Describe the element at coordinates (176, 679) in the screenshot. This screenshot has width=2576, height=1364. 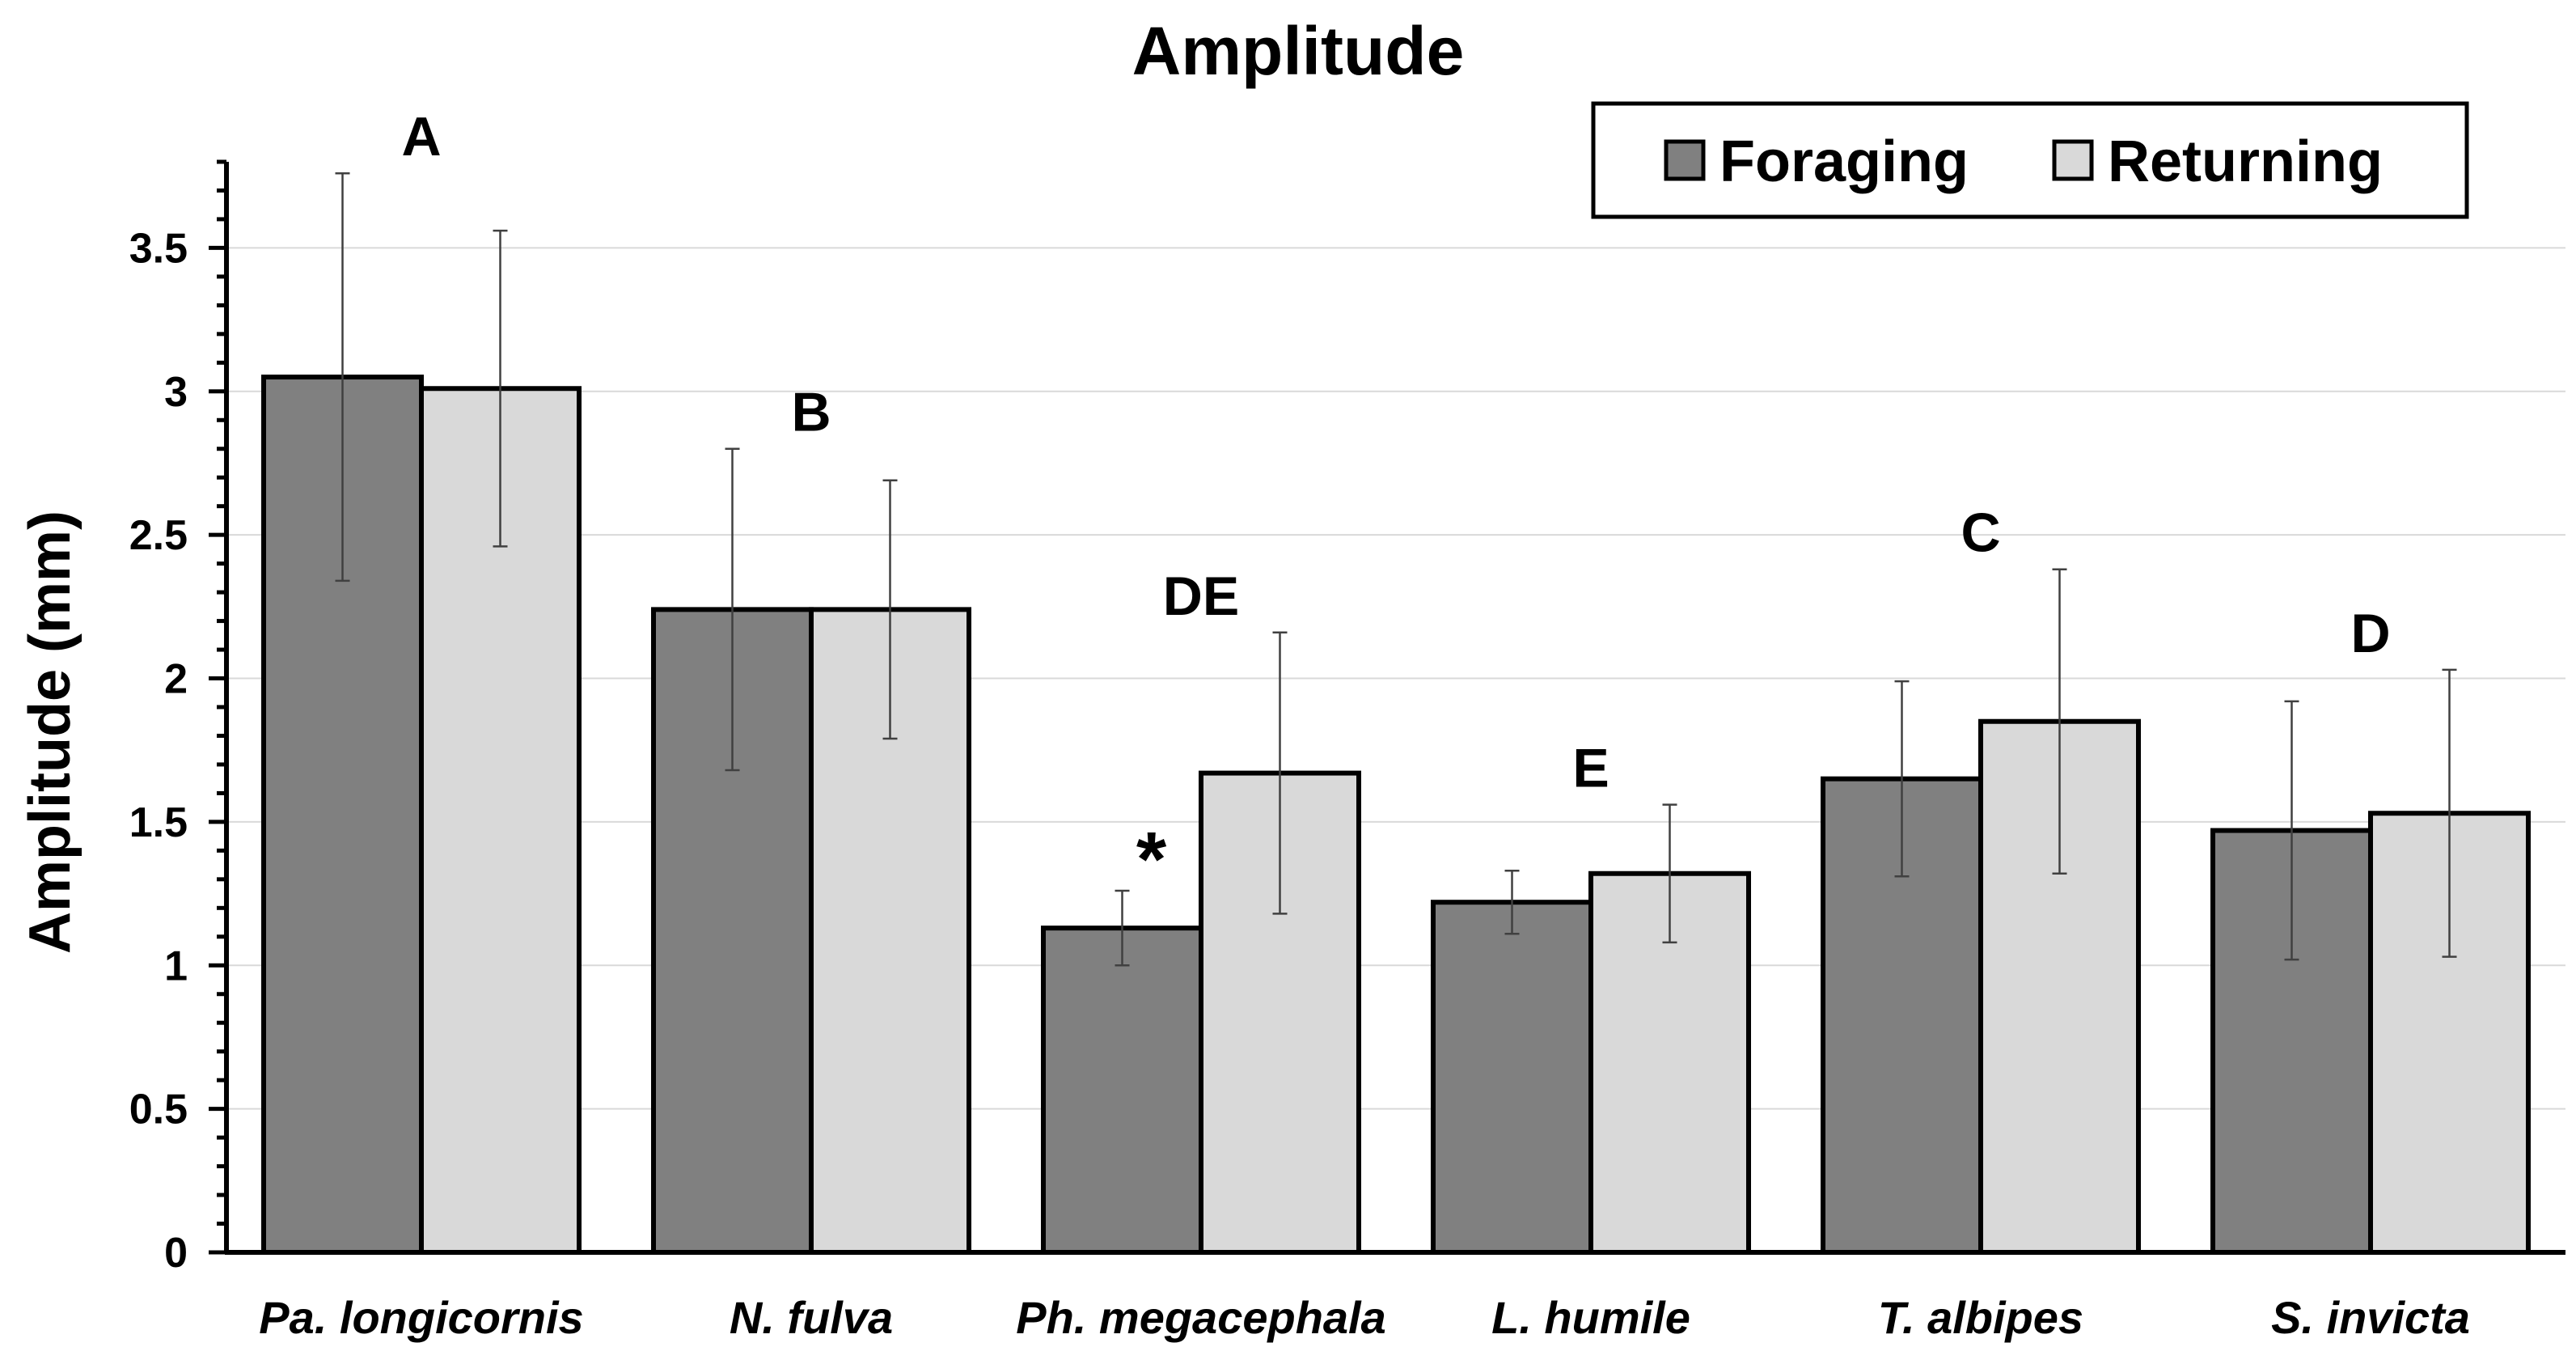
I see `y-tick-label: 2` at that location.